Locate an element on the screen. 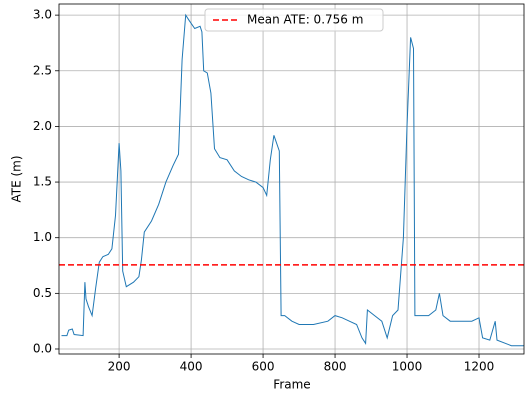 This screenshot has height=394, width=525. y-axis-label: ATE (m) is located at coordinates (17, 178).